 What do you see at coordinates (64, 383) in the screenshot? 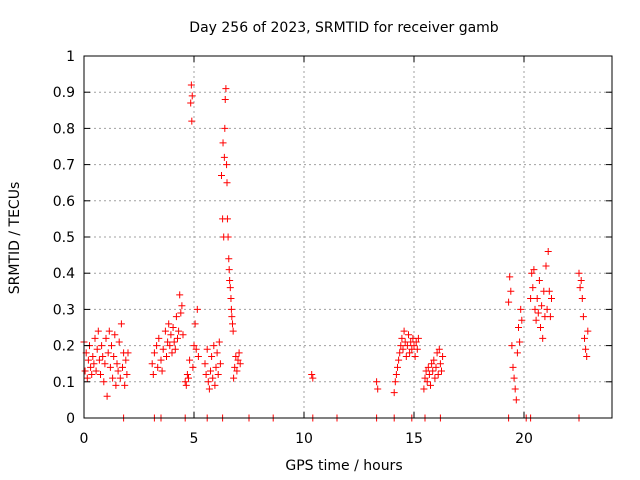
I see `y-tick-label: 0.1` at bounding box center [64, 383].